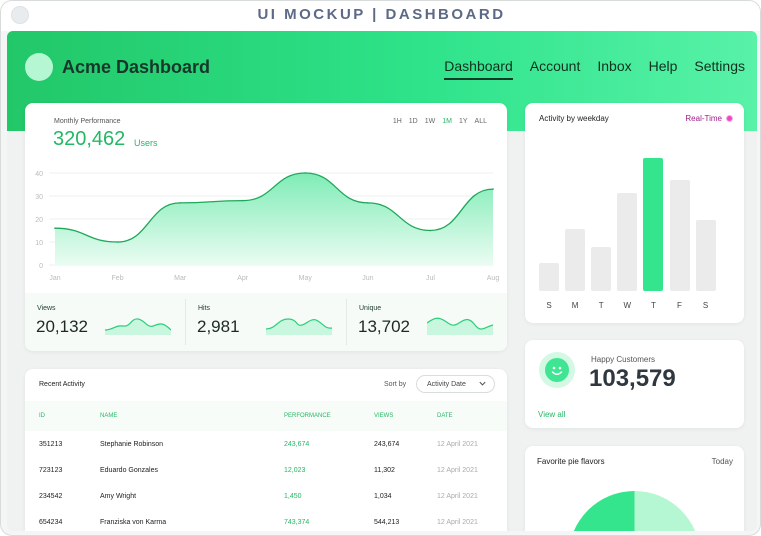 The image size is (761, 536). What do you see at coordinates (634, 488) in the screenshot?
I see `pie-flavors-card: Favorite pie flavors Today` at bounding box center [634, 488].